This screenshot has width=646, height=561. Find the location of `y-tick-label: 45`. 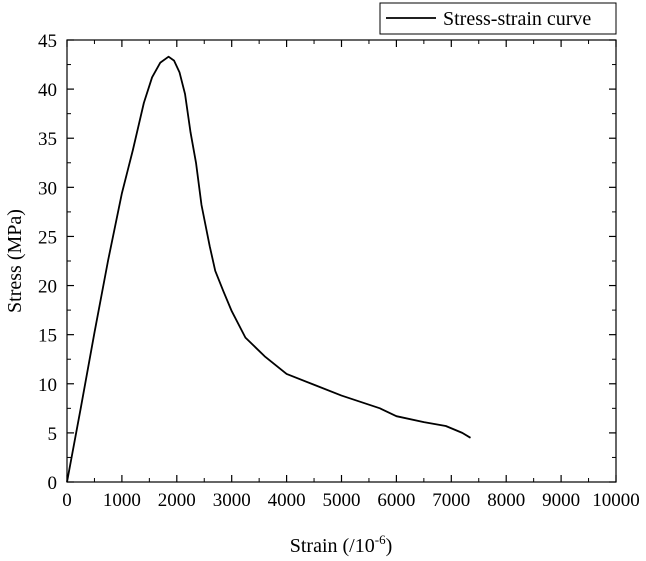

y-tick-label: 45 is located at coordinates (47, 41).